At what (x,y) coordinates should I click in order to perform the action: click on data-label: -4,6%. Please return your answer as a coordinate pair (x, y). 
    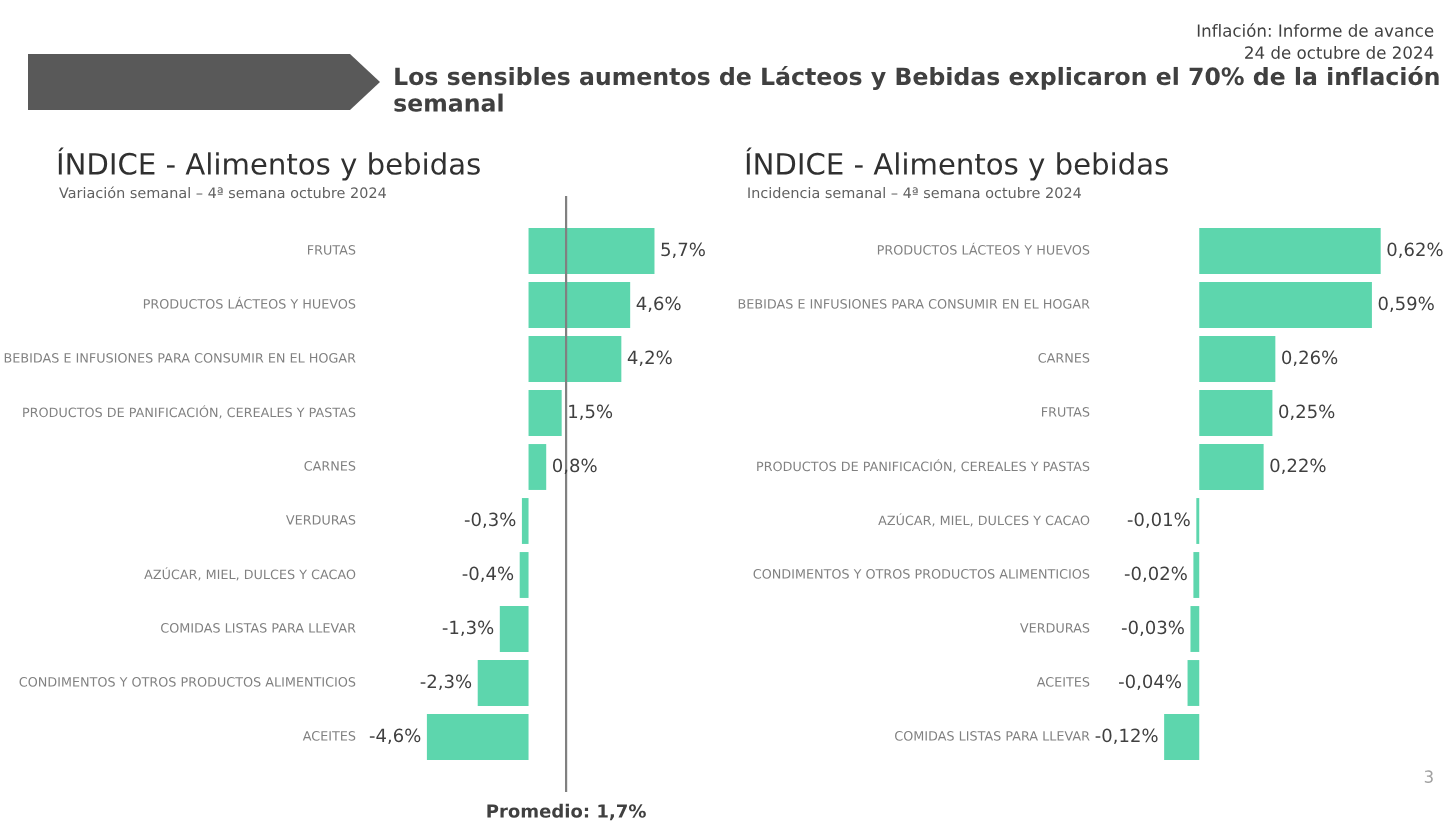
    Looking at the image, I should click on (395, 736).